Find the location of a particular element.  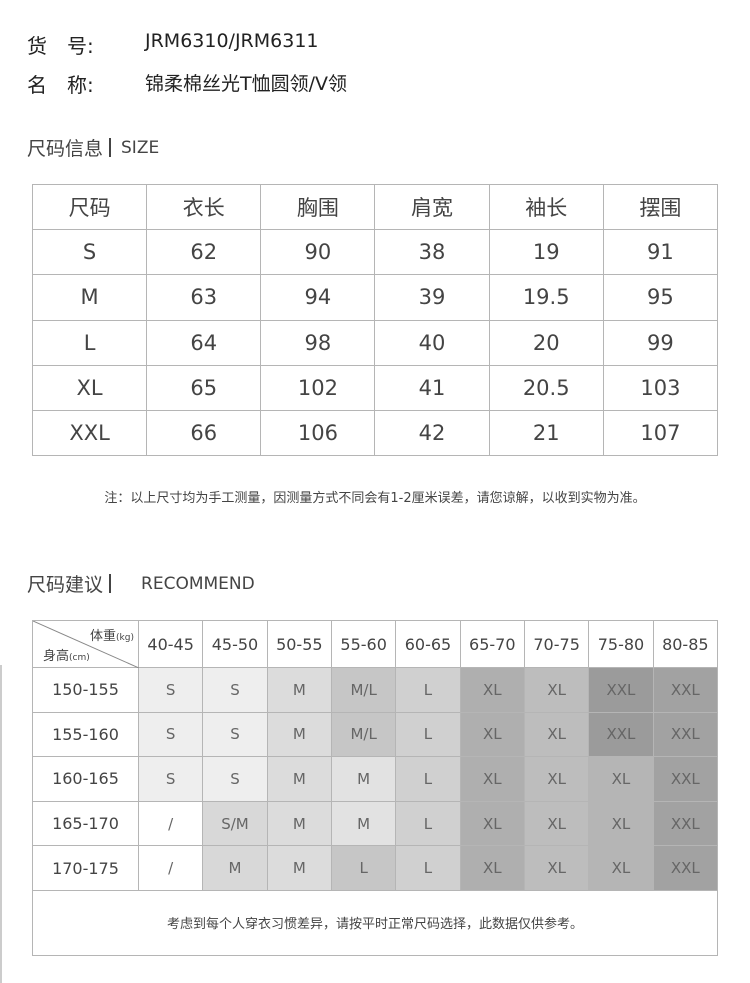

recommend-row: 160-165 S S M M L XL XL XL XXL is located at coordinates (375, 779).